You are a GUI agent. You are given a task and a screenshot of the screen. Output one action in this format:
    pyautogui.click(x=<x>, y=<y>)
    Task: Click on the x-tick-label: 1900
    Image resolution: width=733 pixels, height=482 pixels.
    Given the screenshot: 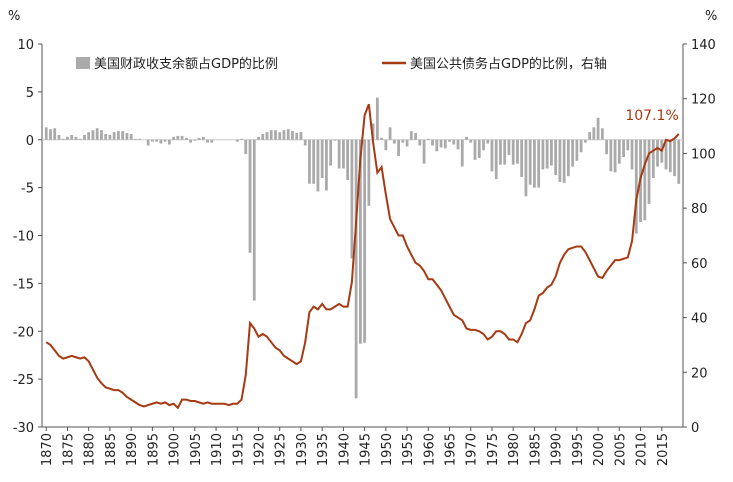 What is the action you would take?
    pyautogui.click(x=175, y=449)
    